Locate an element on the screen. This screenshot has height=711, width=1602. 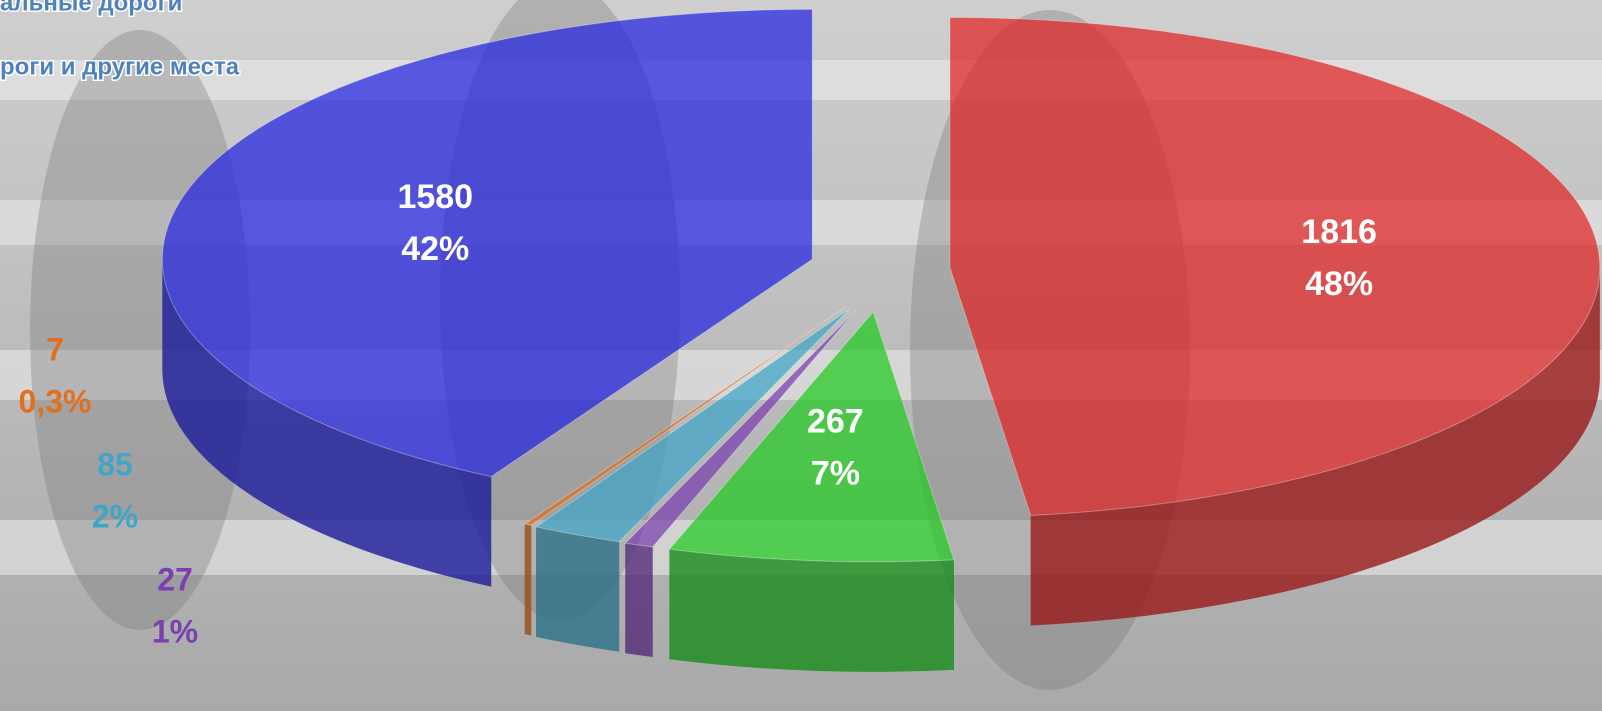
percent-label: 48% is located at coordinates (1339, 284).